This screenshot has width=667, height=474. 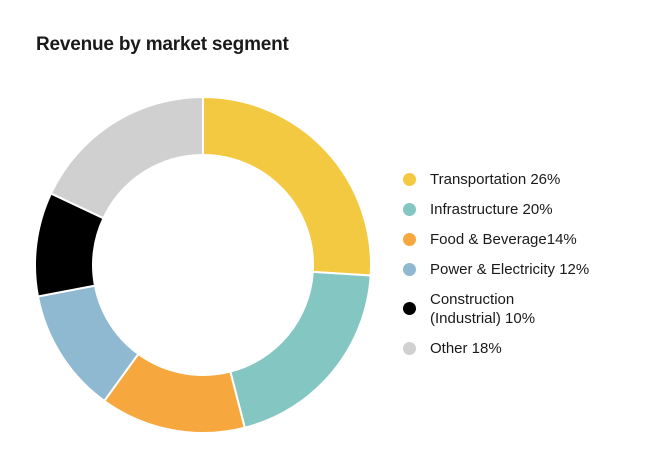 I want to click on legend-item: Transportation 26%, so click(x=496, y=179).